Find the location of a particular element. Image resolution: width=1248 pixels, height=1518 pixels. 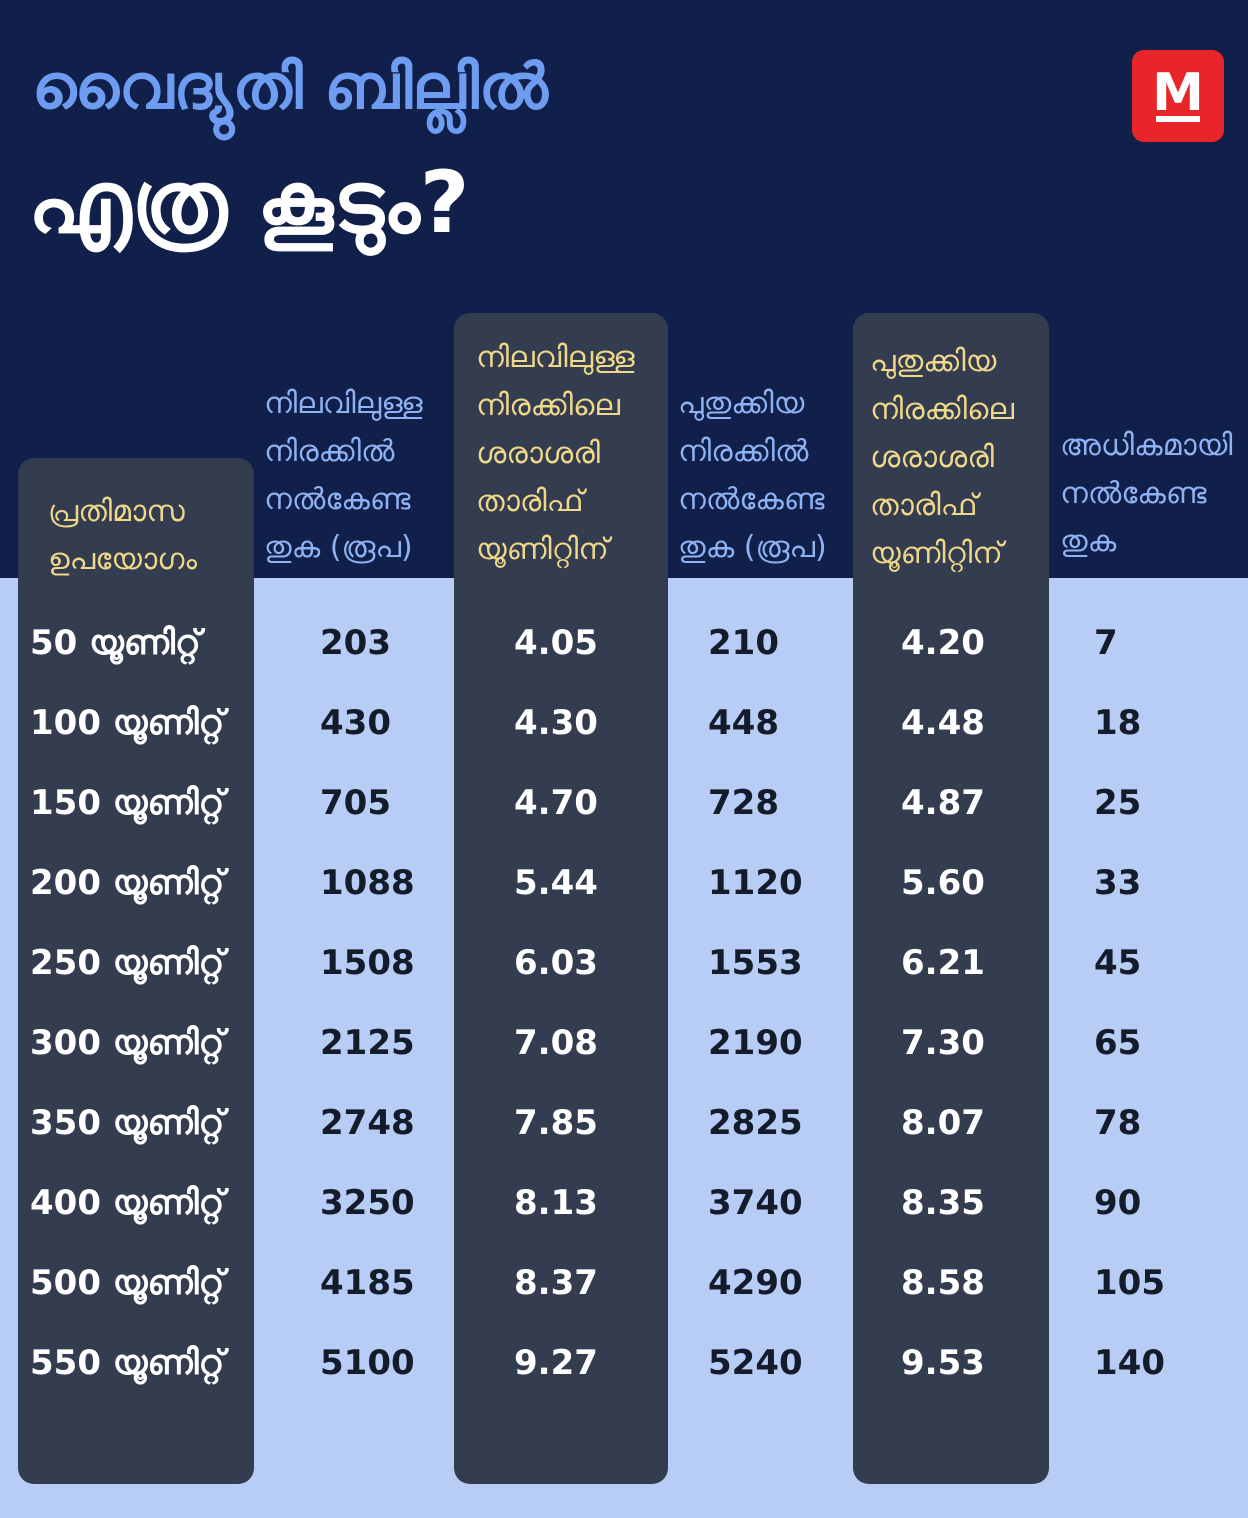

current-avg-tariff-cell: 9.27 is located at coordinates (556, 1363).